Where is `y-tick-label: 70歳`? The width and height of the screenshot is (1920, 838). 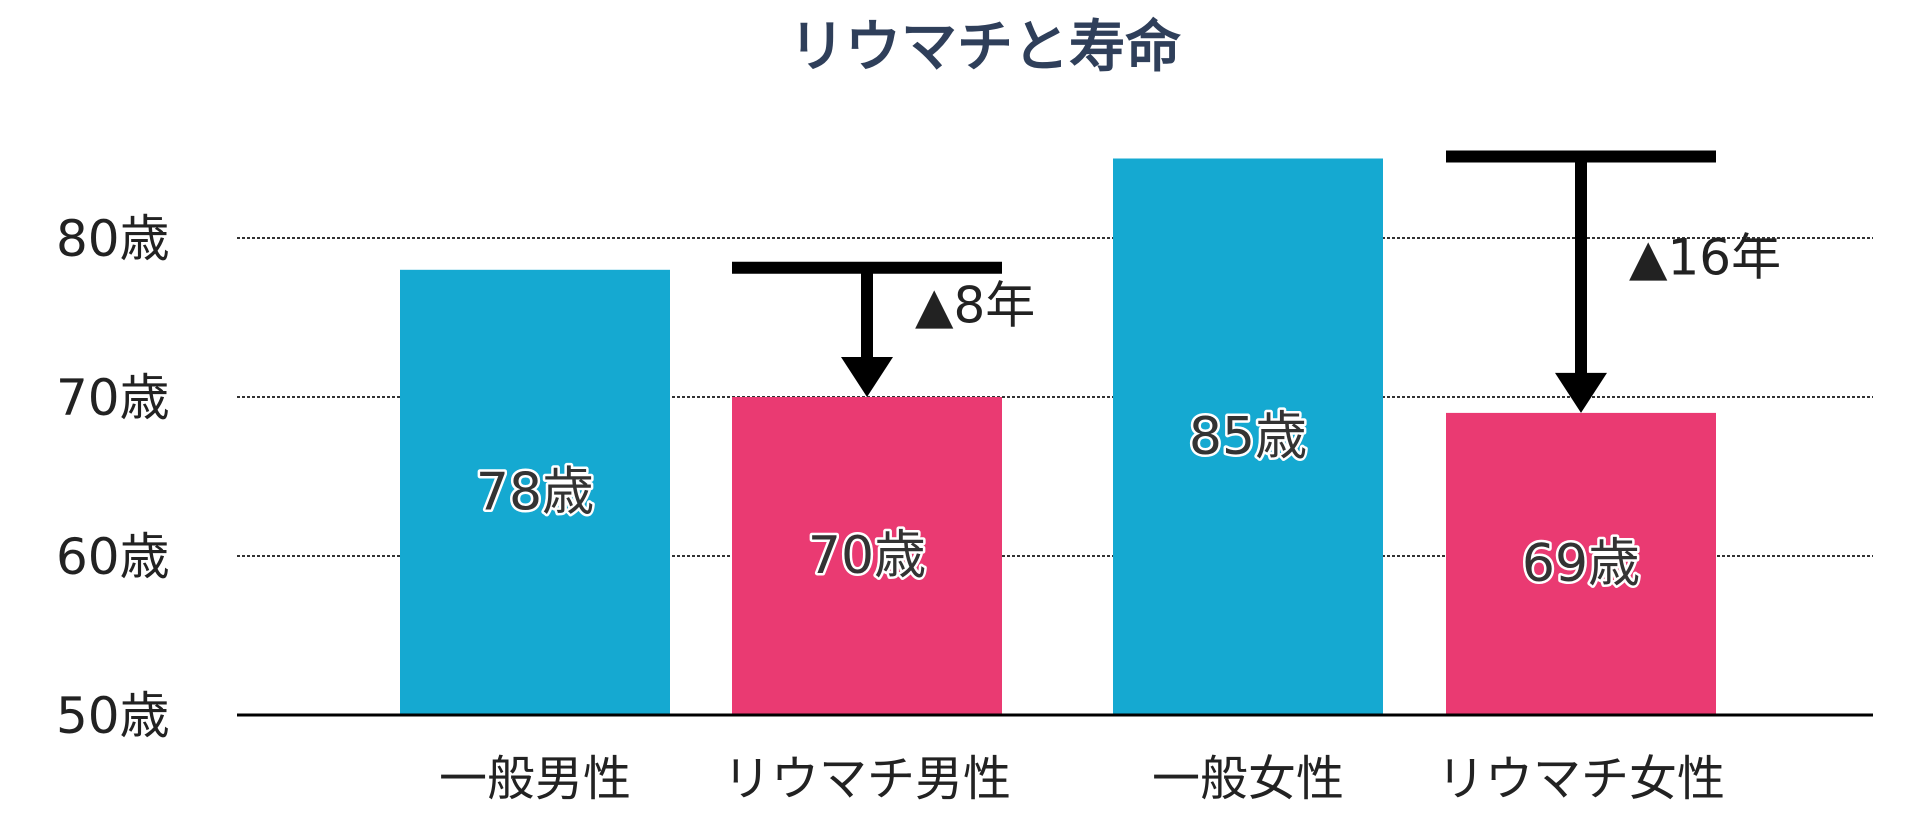 y-tick-label: 70歳 is located at coordinates (113, 398).